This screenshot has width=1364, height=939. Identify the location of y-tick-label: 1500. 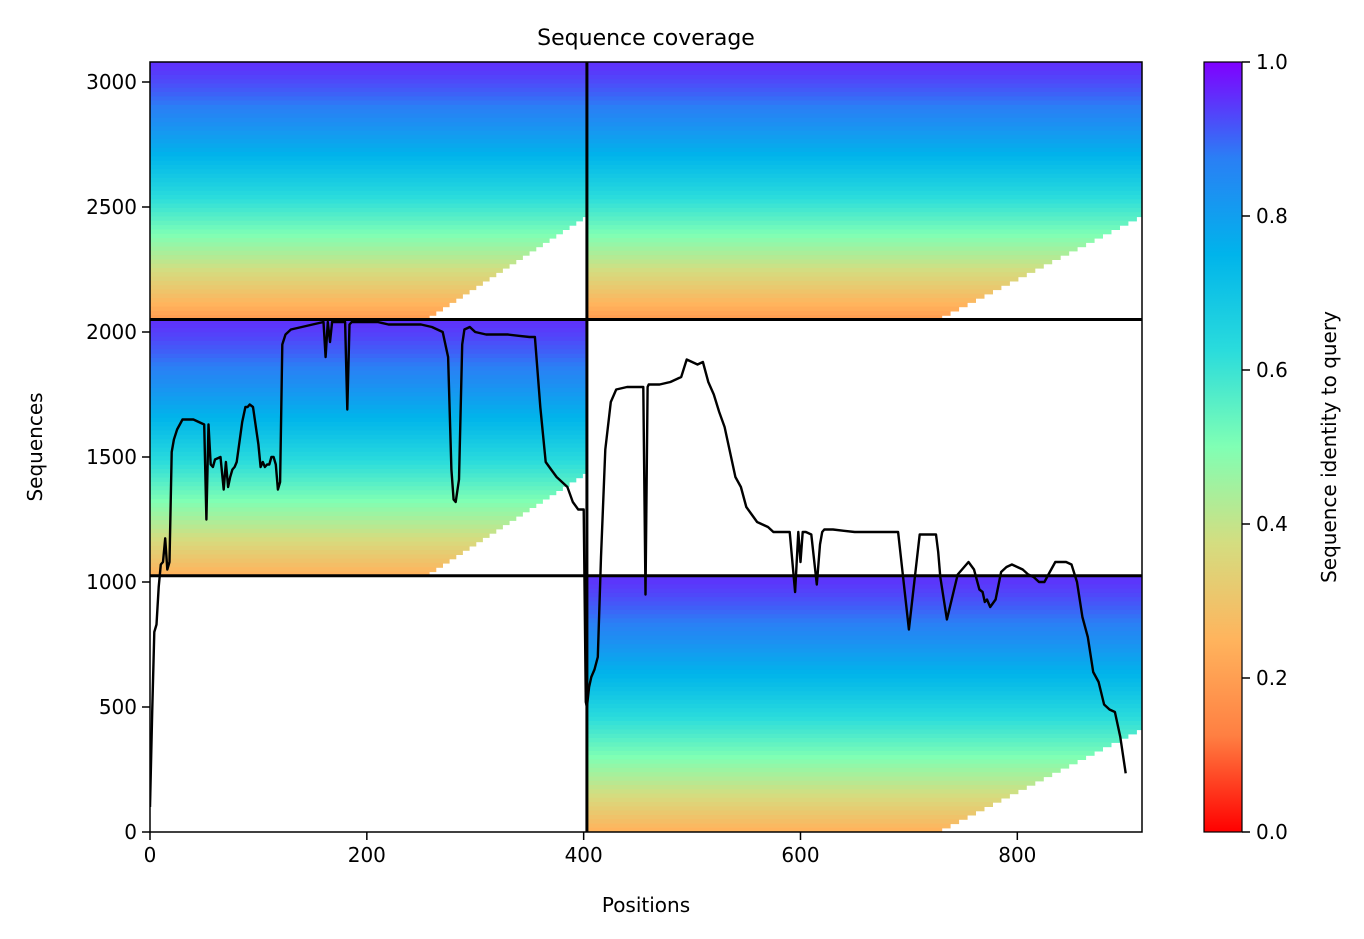
(111, 457).